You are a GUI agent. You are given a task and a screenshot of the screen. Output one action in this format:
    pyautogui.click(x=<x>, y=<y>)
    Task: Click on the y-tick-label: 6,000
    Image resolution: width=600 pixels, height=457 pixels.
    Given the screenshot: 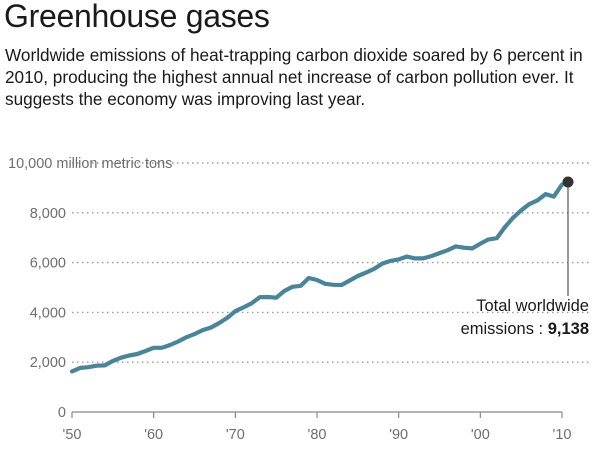 What is the action you would take?
    pyautogui.click(x=48, y=264)
    